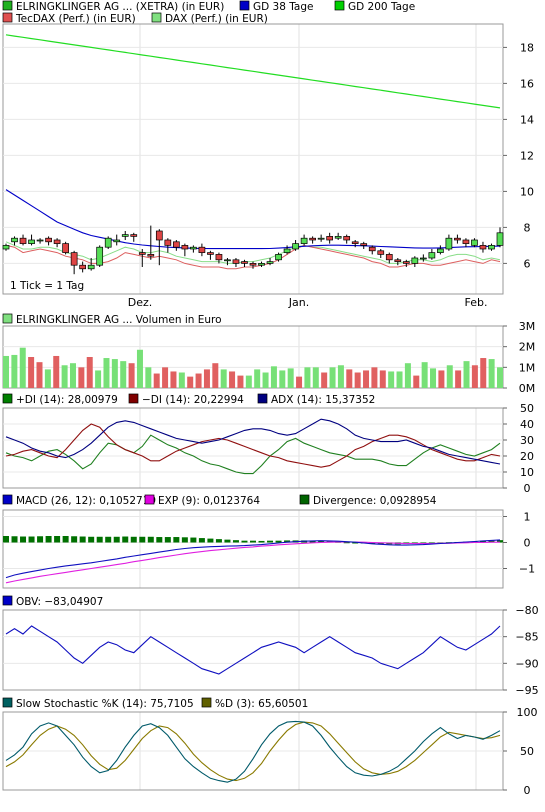  What do you see at coordinates (526, 690) in the screenshot?
I see `obv-ytick-label-0: −95` at bounding box center [526, 690].